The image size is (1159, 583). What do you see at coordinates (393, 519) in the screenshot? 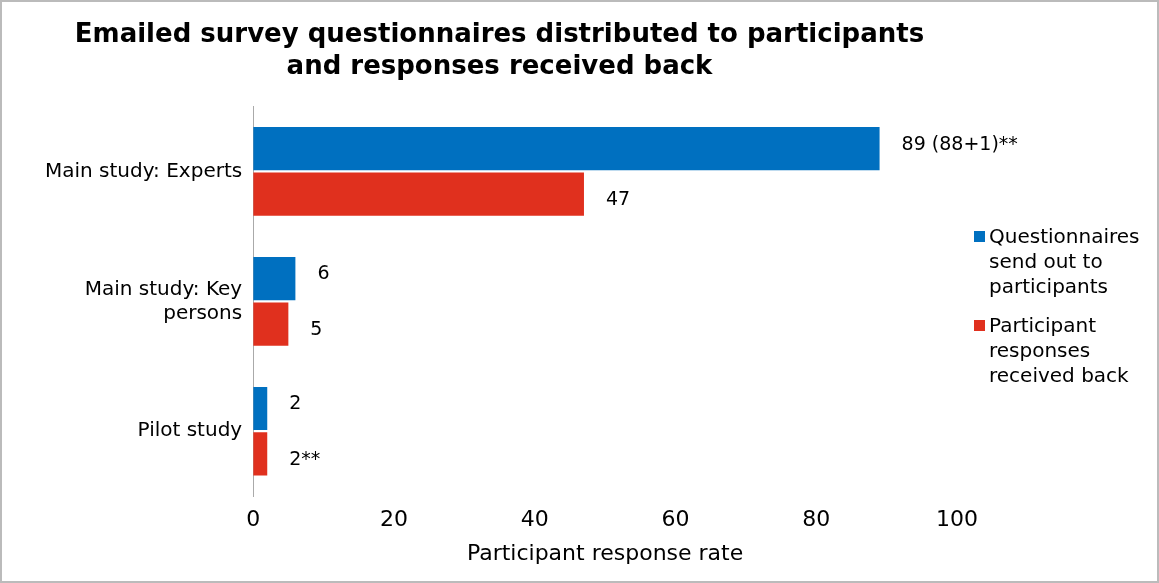
I see `x-tick-label: 20` at bounding box center [393, 519].